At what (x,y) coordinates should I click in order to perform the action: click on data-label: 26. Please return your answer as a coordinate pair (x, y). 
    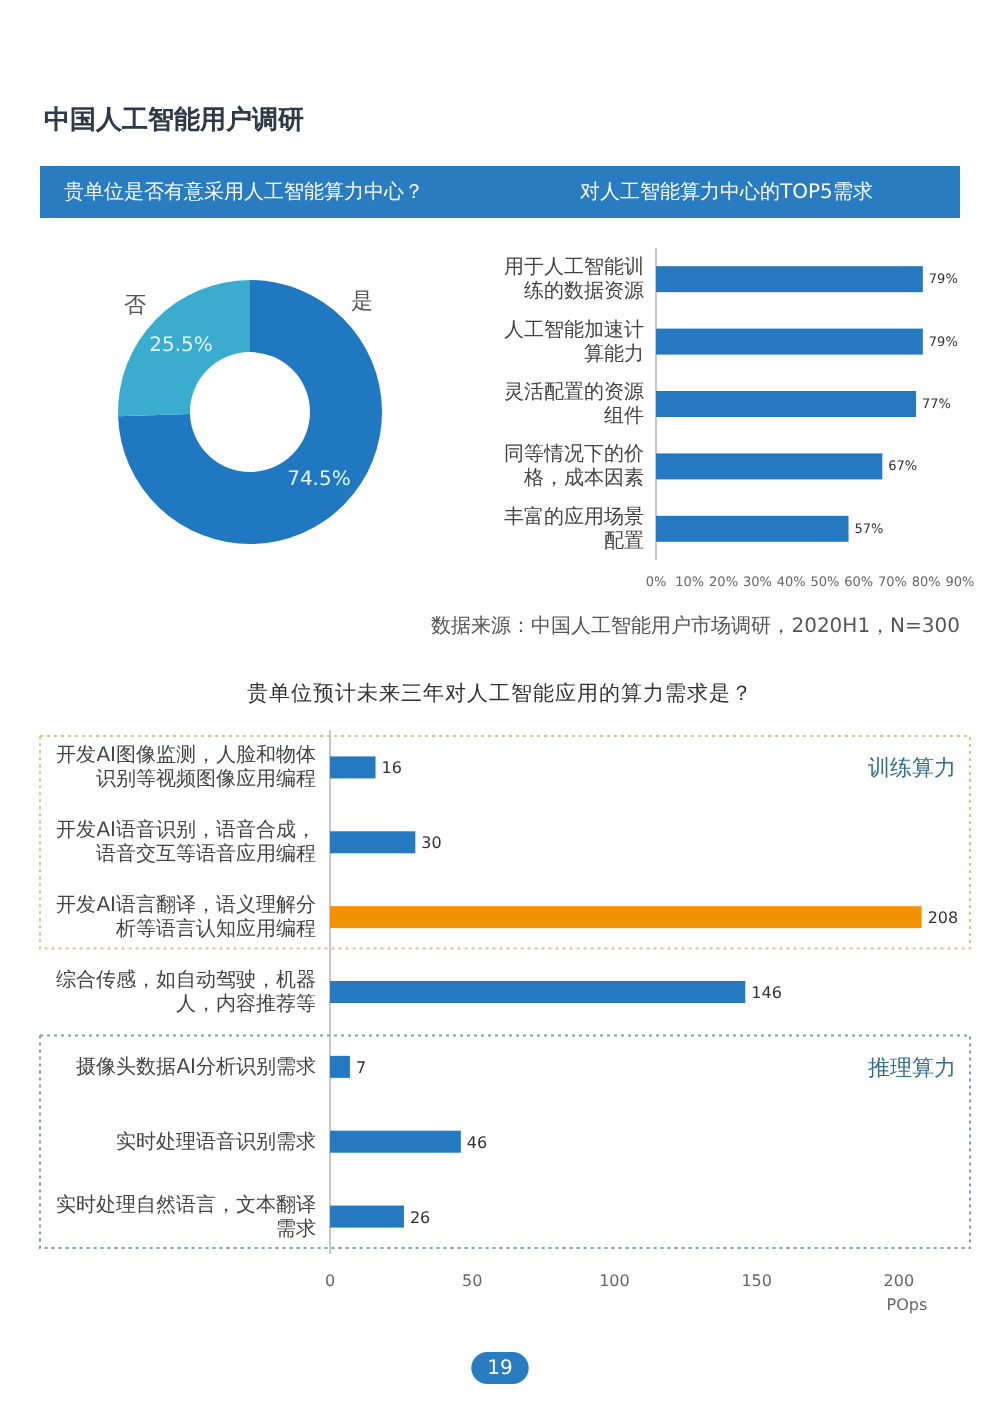
    Looking at the image, I should click on (420, 1216).